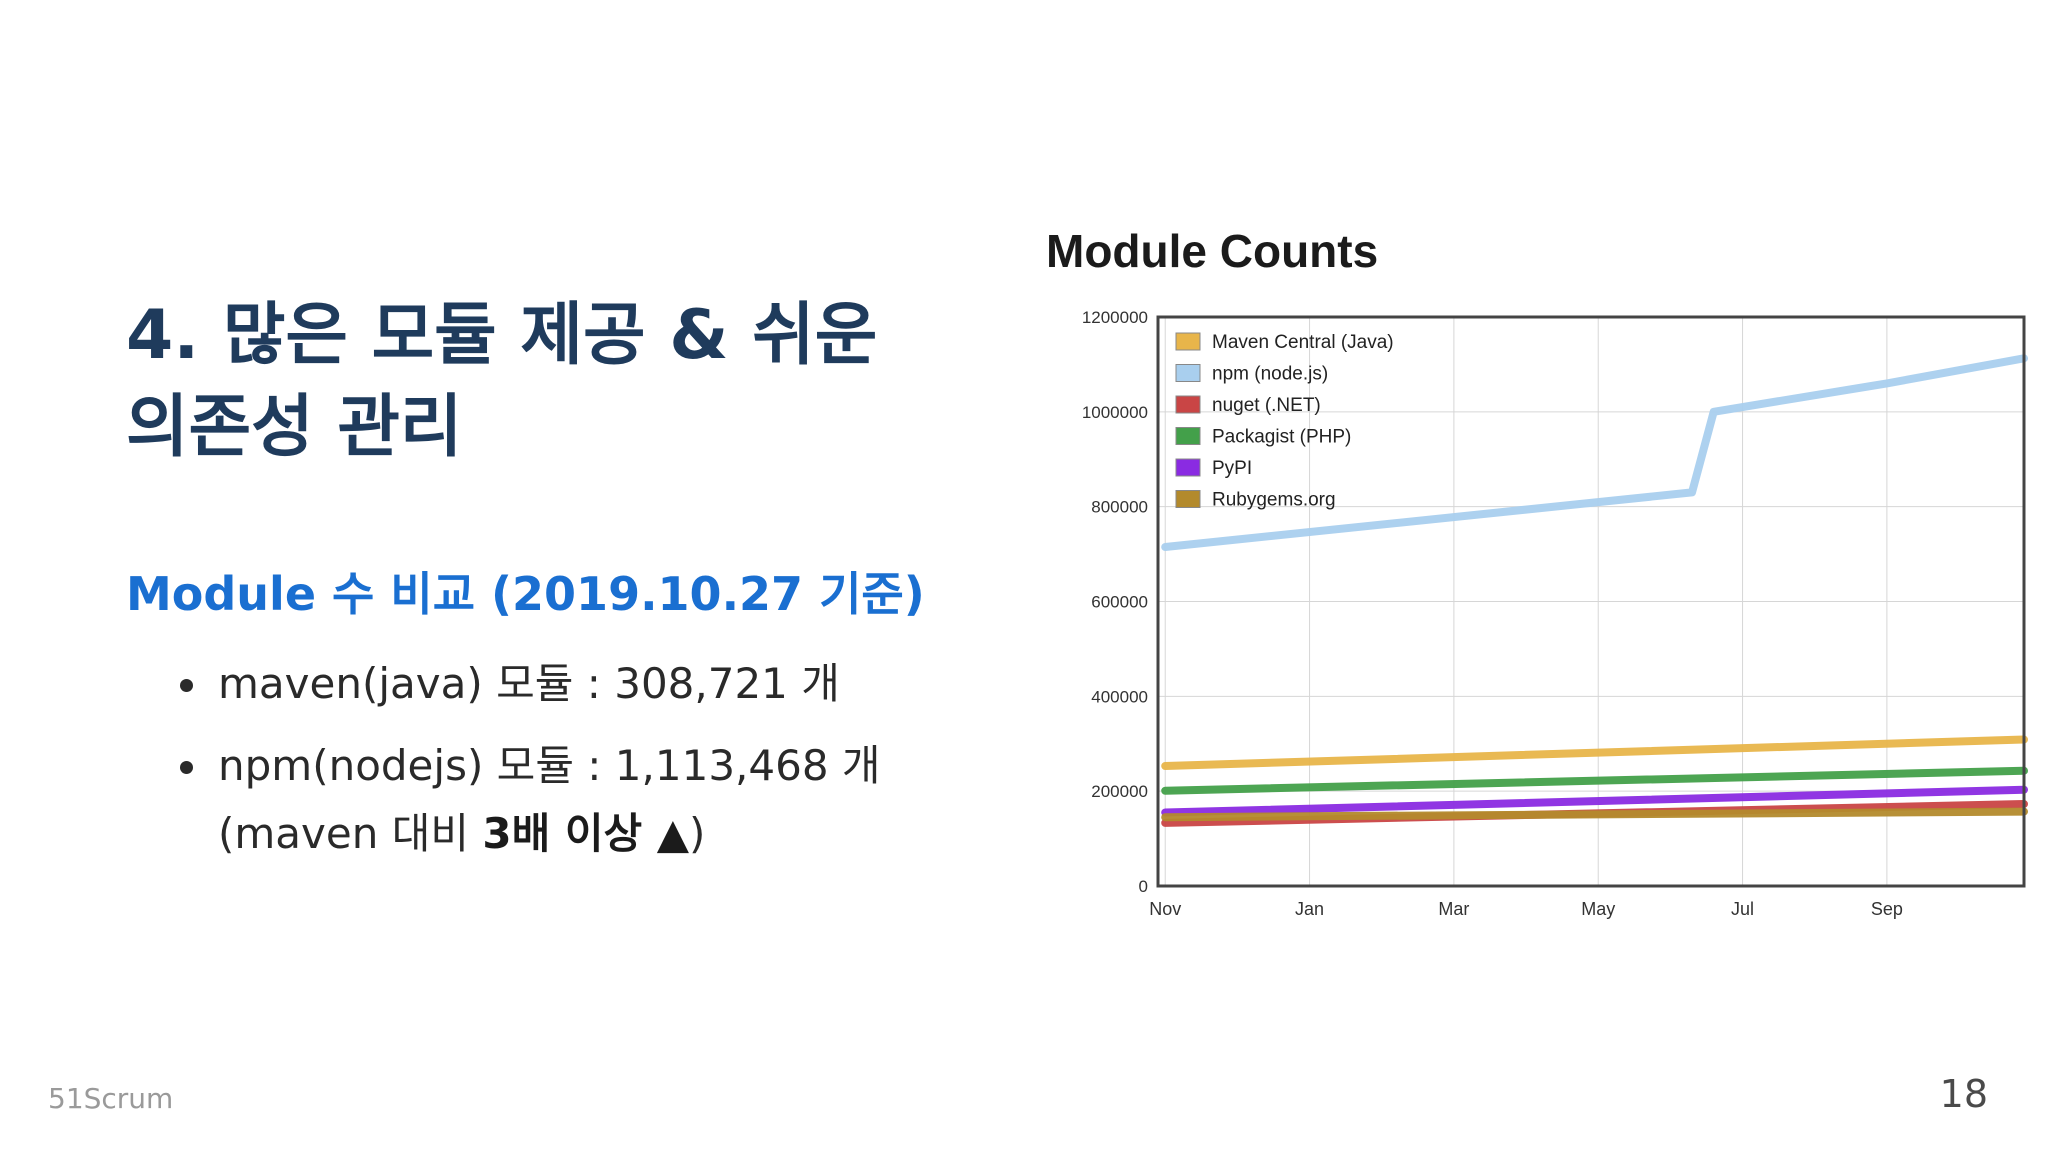 The height and width of the screenshot is (1152, 2048). What do you see at coordinates (1281, 437) in the screenshot?
I see `legend-entry: Packagist (PHP)` at bounding box center [1281, 437].